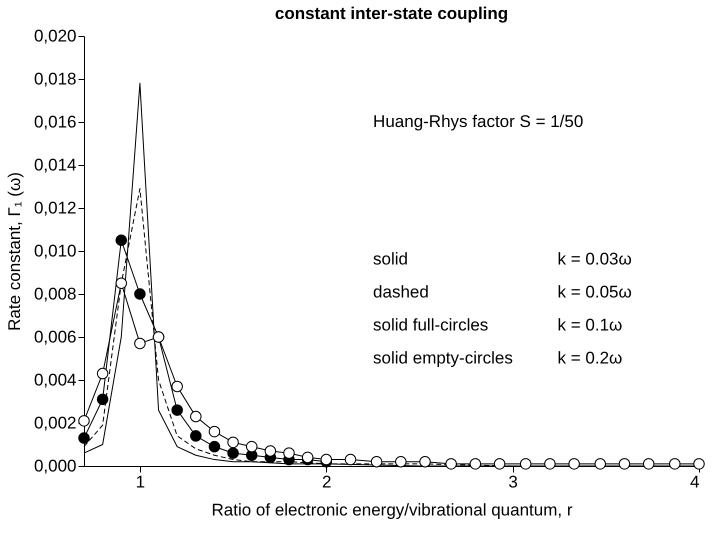 This screenshot has height=537, width=715. I want to click on x-tick-label: 1, so click(141, 482).